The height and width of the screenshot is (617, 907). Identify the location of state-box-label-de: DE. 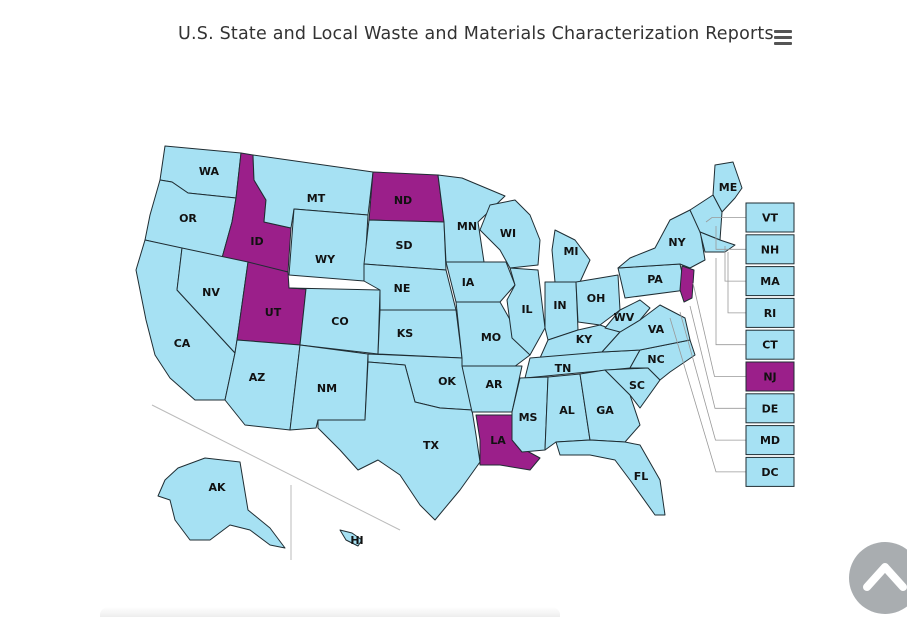
(770, 408).